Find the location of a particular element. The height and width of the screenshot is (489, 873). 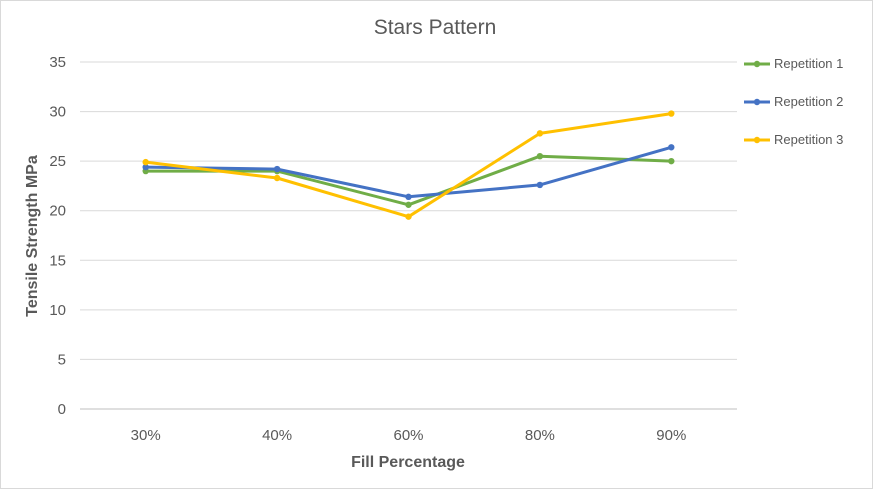

y-tick-label: 25 is located at coordinates (57, 161).